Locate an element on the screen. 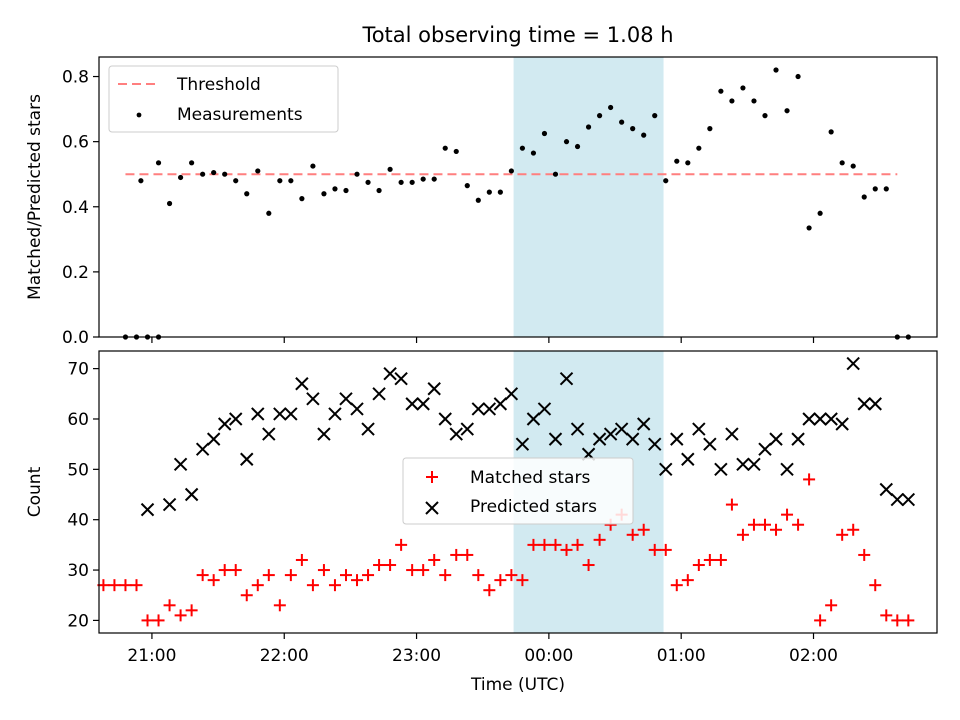 This screenshot has height=720, width=960. legend-predicted-swatch is located at coordinates (432, 508).